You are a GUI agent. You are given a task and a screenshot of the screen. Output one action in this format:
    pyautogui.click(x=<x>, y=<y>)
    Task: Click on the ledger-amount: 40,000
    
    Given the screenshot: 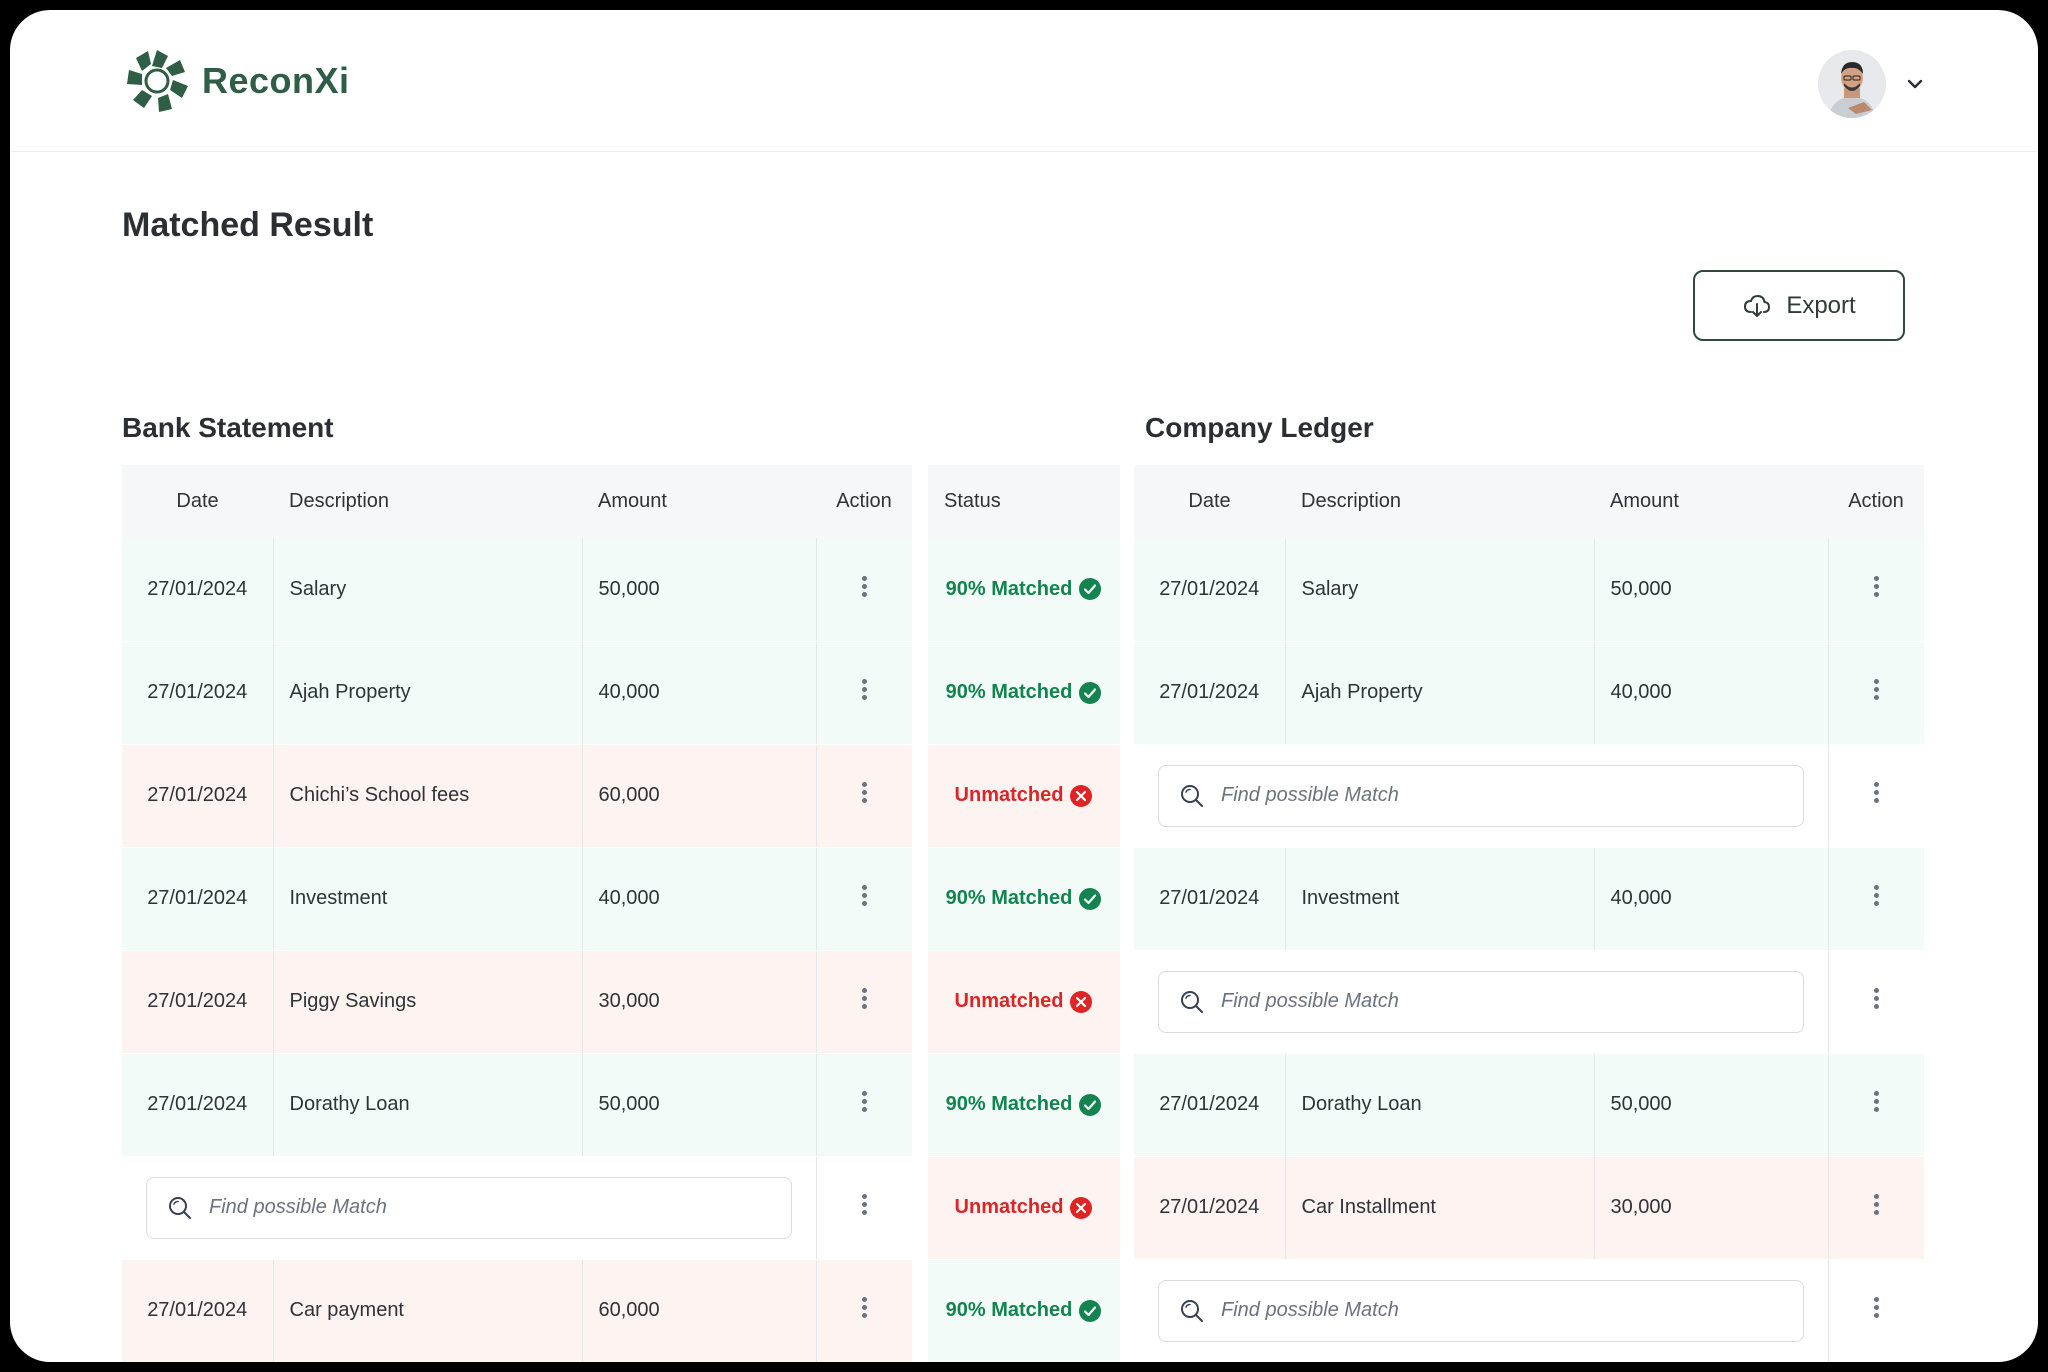 What is the action you would take?
    pyautogui.click(x=1711, y=899)
    